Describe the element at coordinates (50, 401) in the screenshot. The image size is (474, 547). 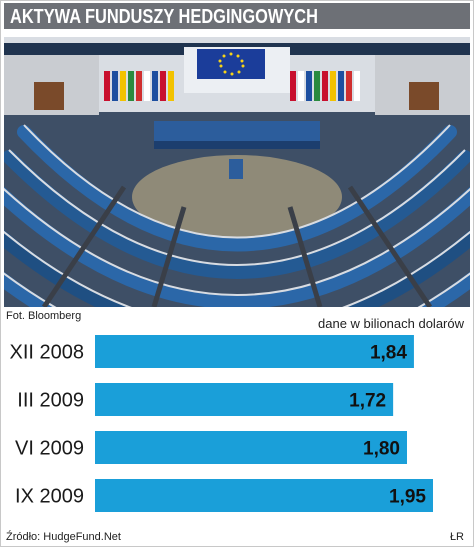
I see `category-label: III 2009` at that location.